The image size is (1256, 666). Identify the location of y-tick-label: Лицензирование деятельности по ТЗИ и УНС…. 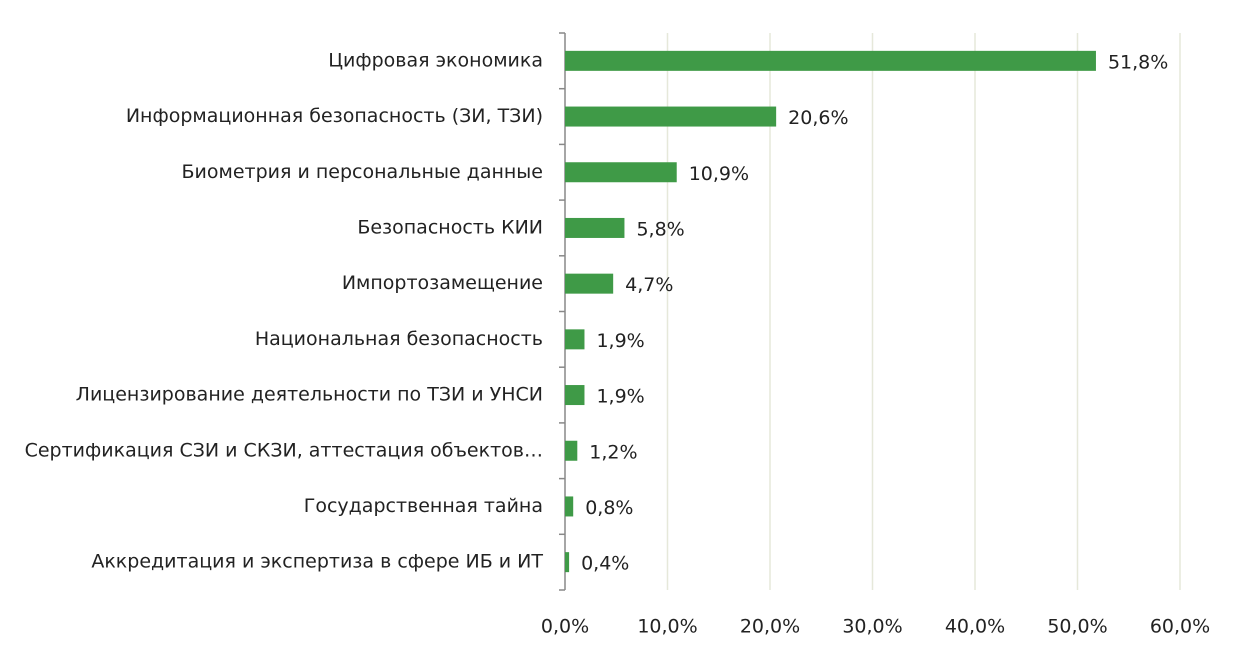
(309, 395).